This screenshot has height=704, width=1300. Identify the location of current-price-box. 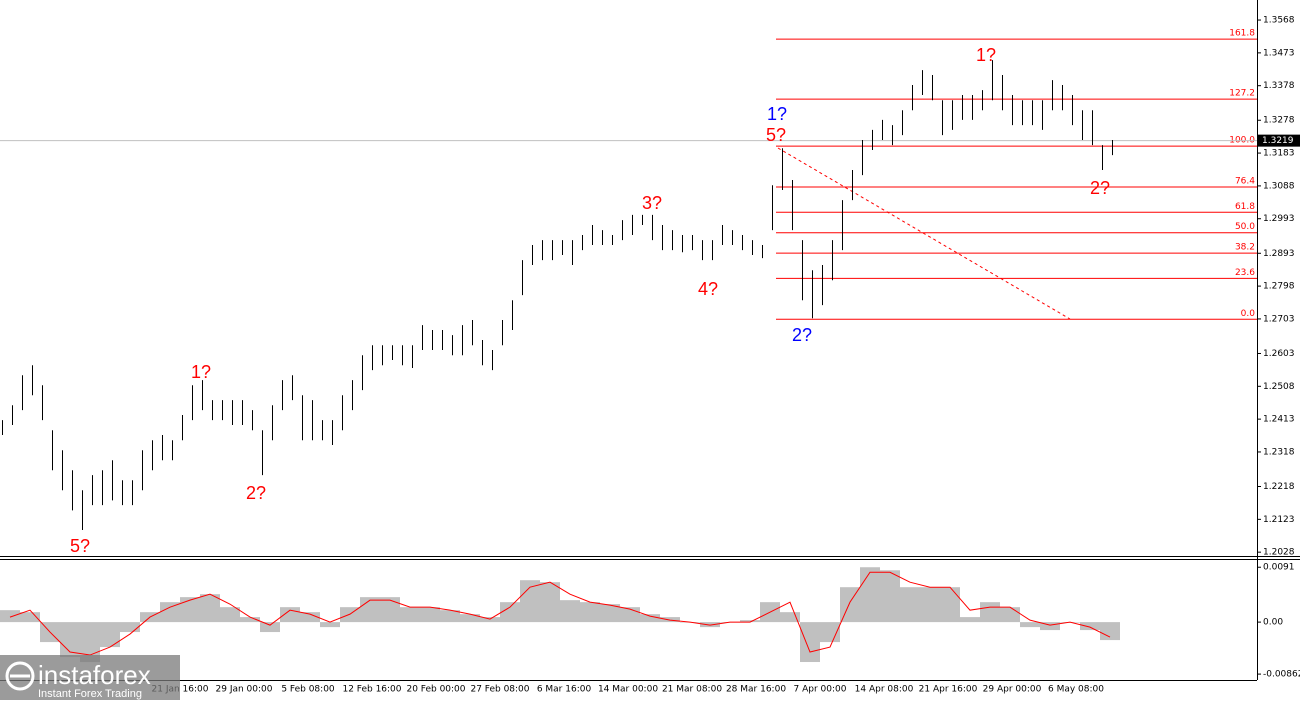
(1279, 140).